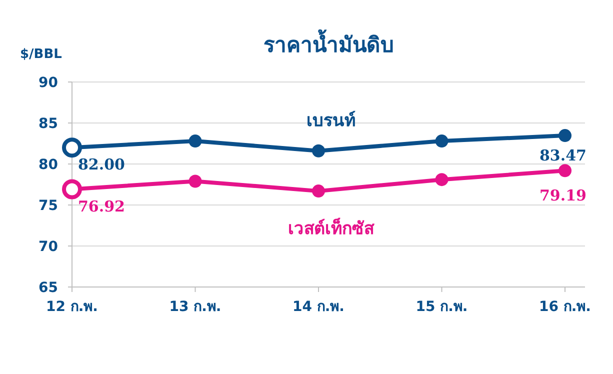 This screenshot has width=613, height=374. I want to click on y-tick-label: 70, so click(48, 247).